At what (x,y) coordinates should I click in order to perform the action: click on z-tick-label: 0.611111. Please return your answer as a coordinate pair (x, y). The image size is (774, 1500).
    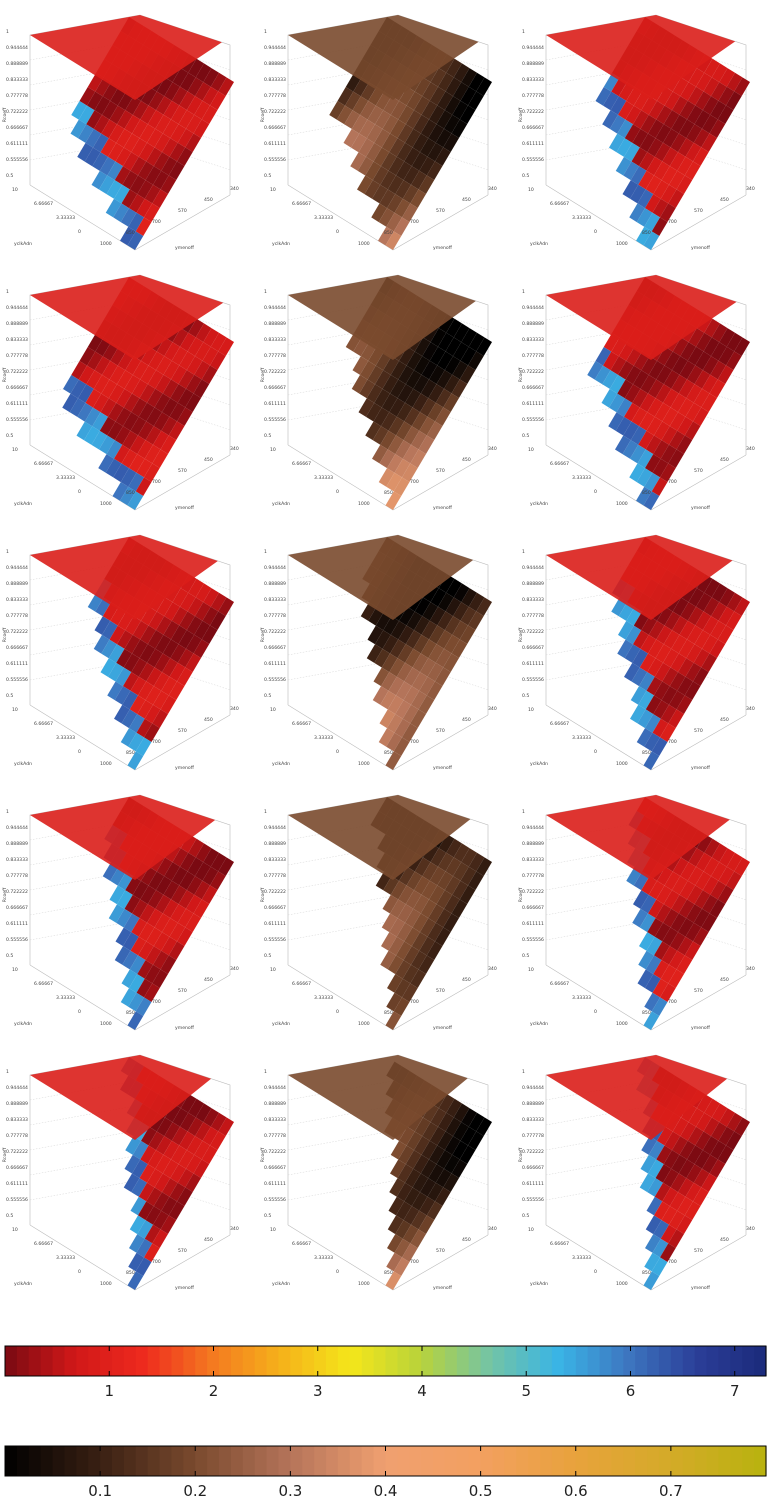
    Looking at the image, I should click on (275, 404).